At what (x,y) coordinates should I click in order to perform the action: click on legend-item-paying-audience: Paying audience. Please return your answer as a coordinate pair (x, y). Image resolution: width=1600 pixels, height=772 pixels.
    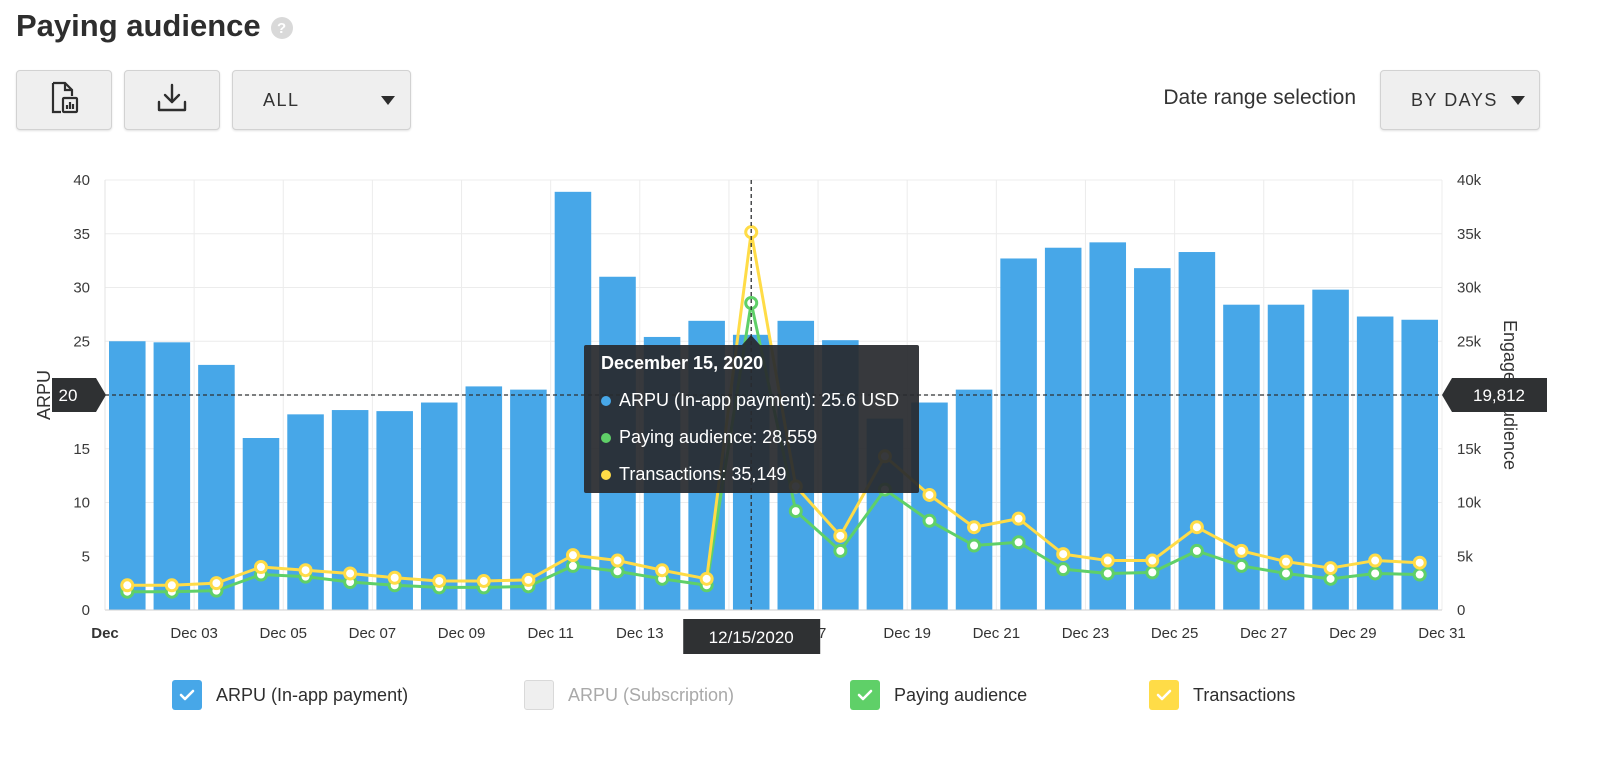
    Looking at the image, I should click on (938, 695).